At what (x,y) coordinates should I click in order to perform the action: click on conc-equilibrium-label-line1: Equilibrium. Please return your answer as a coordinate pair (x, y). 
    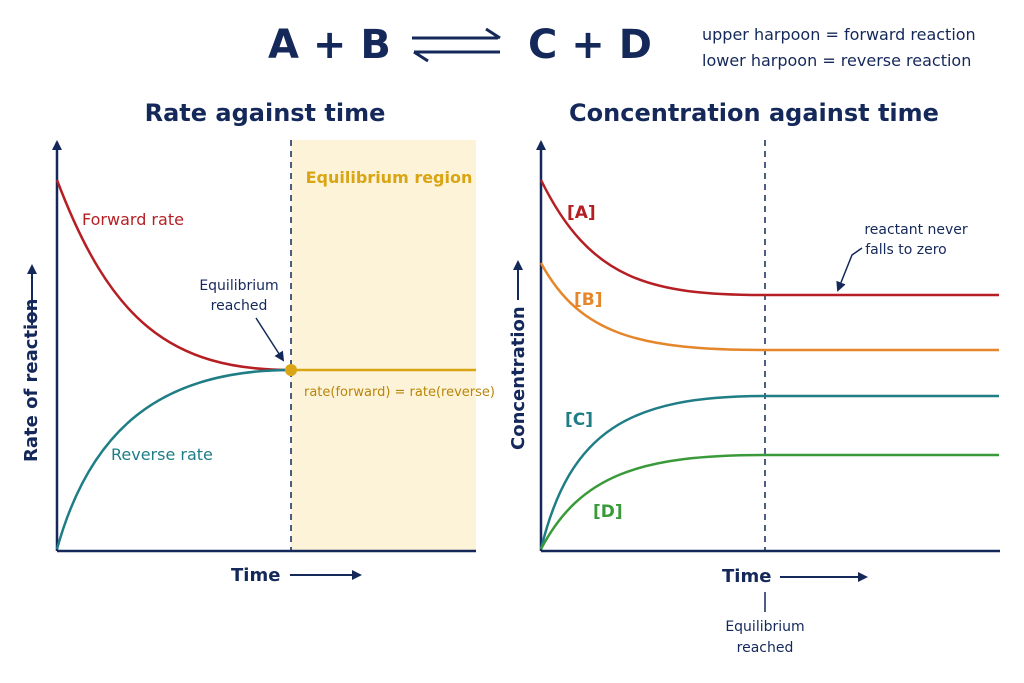
    Looking at the image, I should click on (764, 627).